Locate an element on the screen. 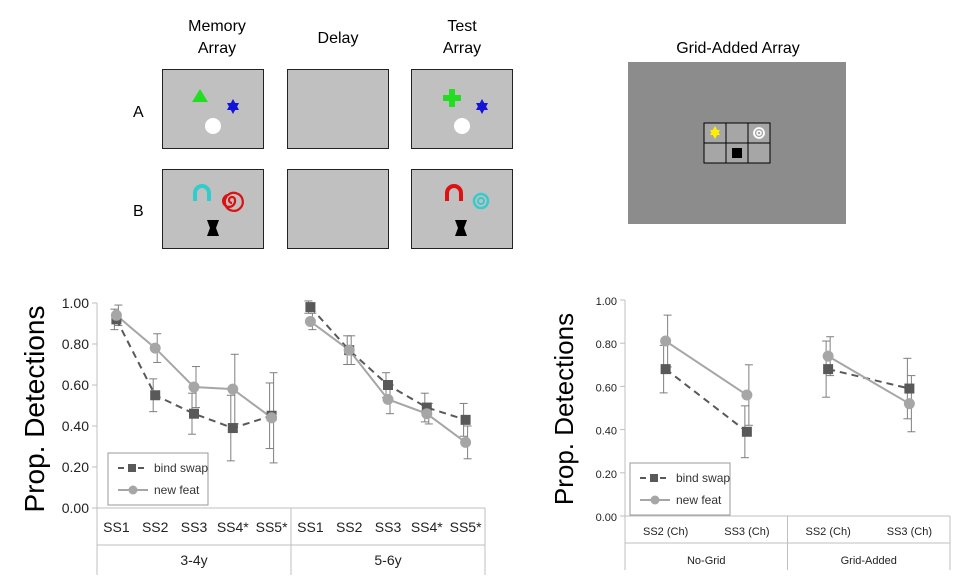 The image size is (960, 584). chart1-ylabel: Prop. Detections is located at coordinates (34, 409).